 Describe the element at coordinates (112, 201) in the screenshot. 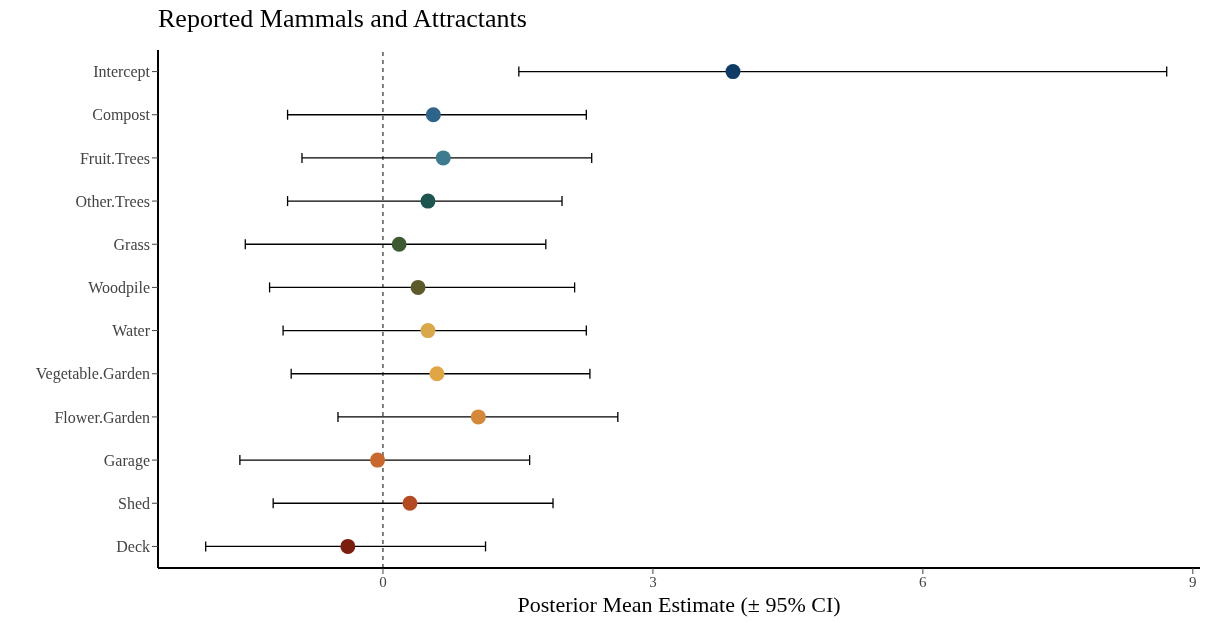

I see `y-tick-label: Other.Trees` at that location.